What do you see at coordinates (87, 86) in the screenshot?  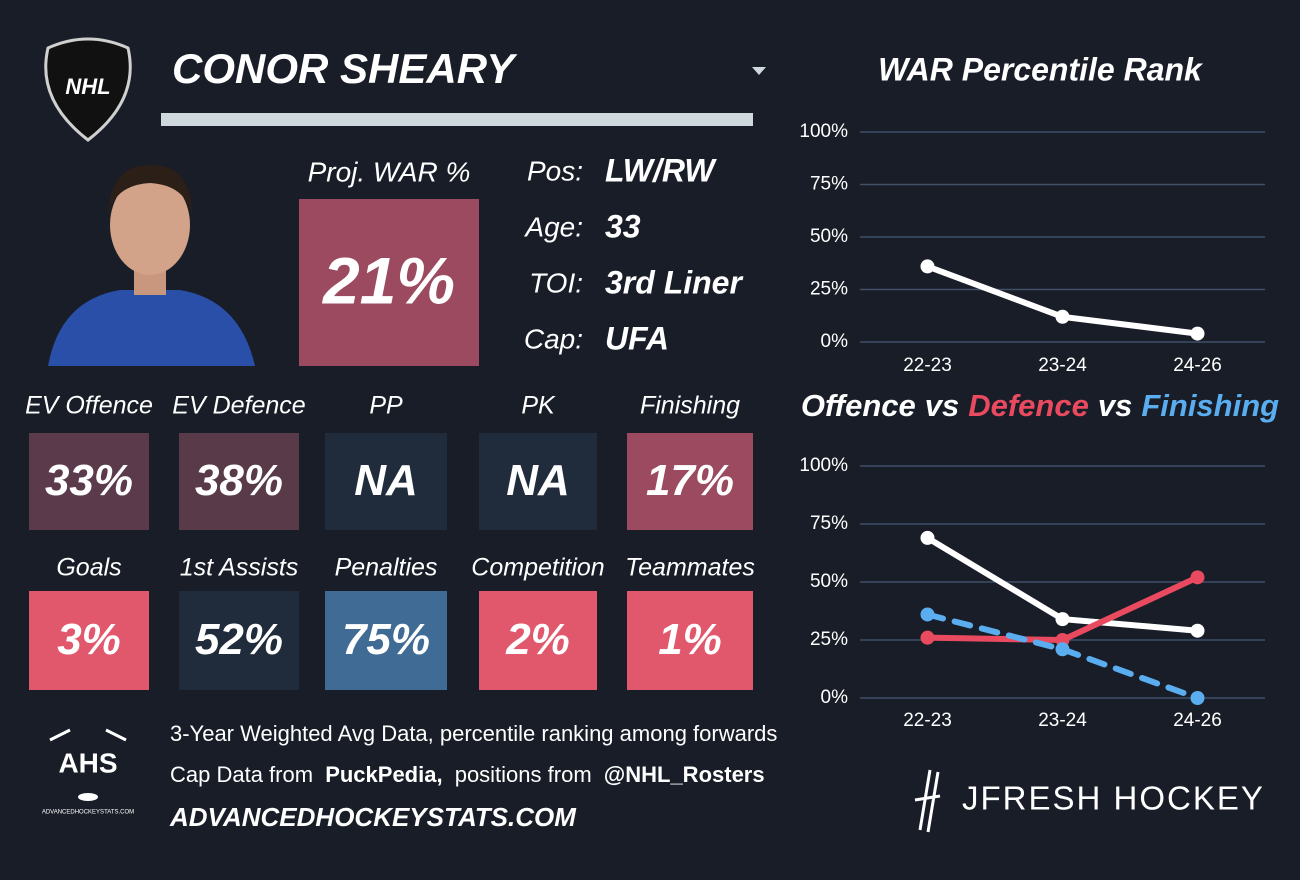 I see `nhl-logo-text: NHL` at bounding box center [87, 86].